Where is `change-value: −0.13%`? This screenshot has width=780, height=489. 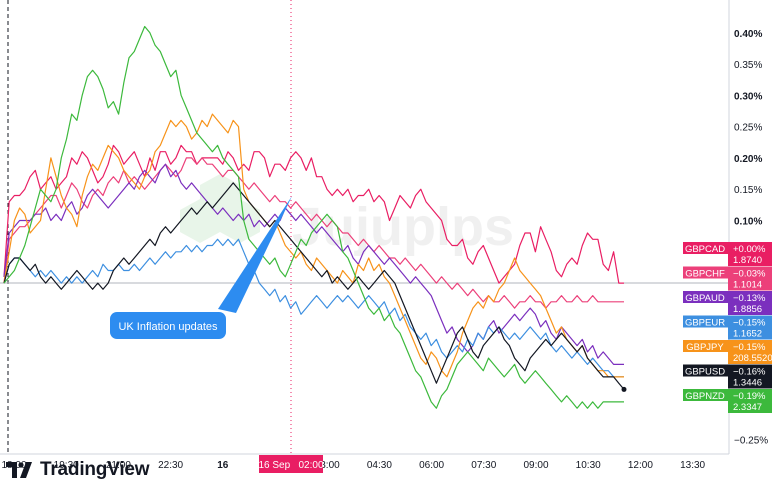 change-value: −0.13% is located at coordinates (749, 298).